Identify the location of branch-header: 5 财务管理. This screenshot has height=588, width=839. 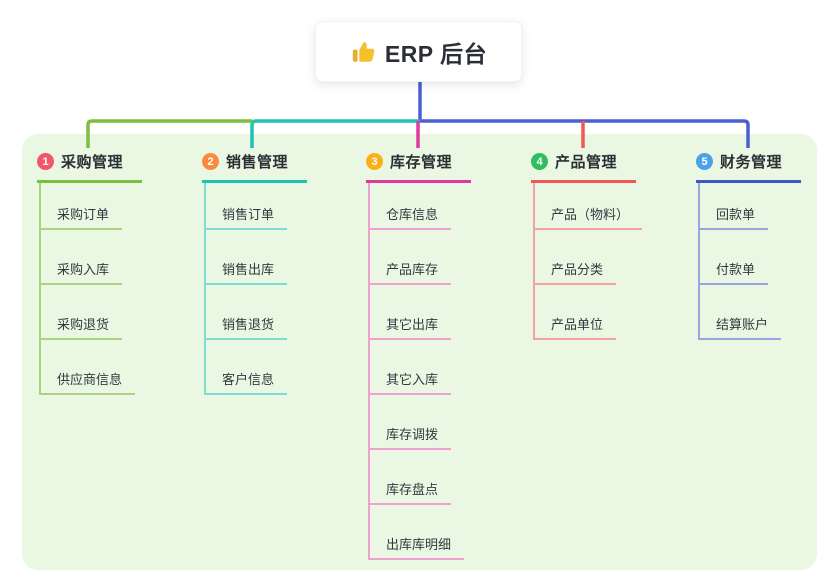
(748, 167).